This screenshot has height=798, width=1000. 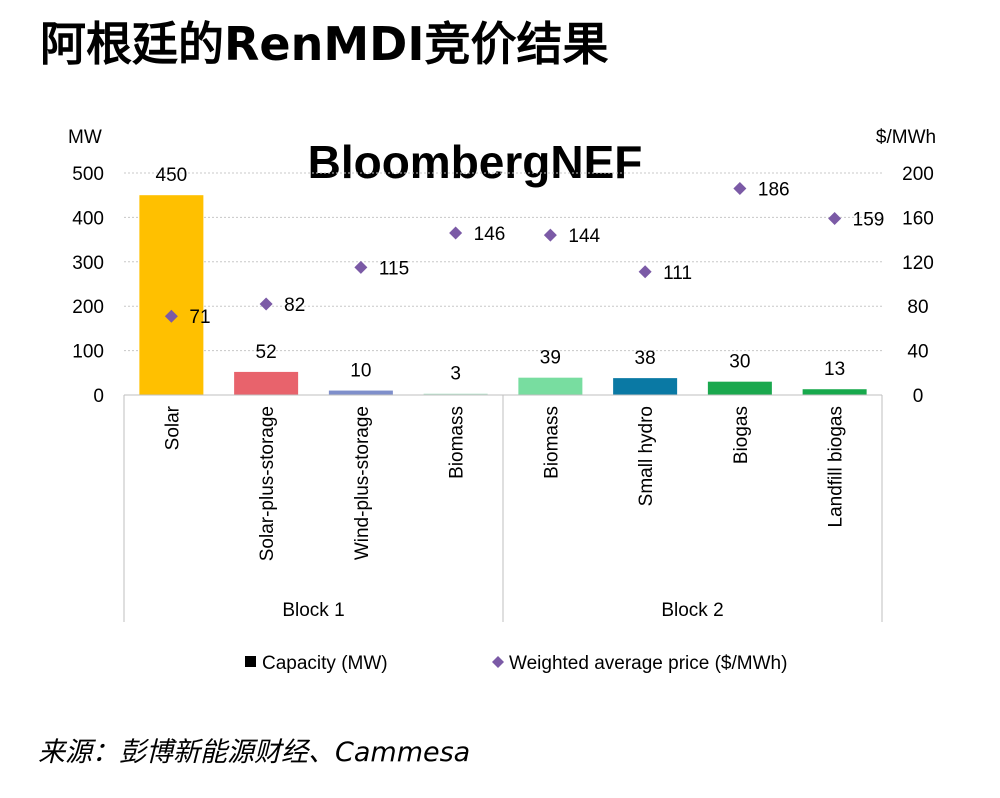 I want to click on price-value-label: 186, so click(x=774, y=190).